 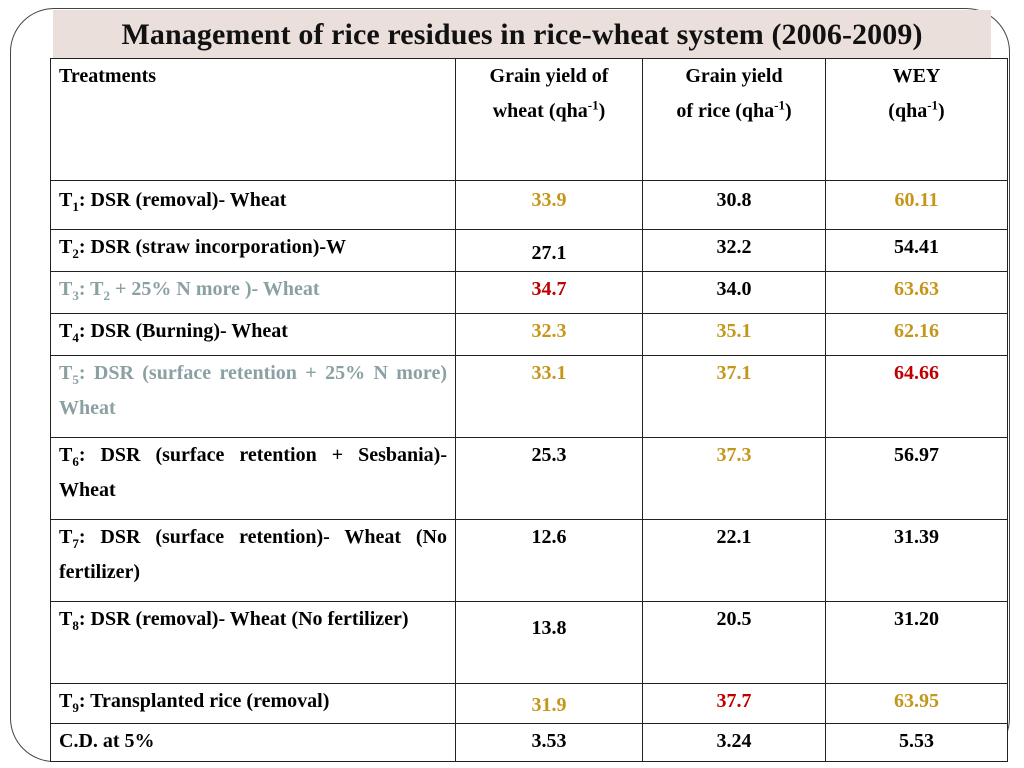 I want to click on wey-cell: 63.63, so click(x=916, y=292).